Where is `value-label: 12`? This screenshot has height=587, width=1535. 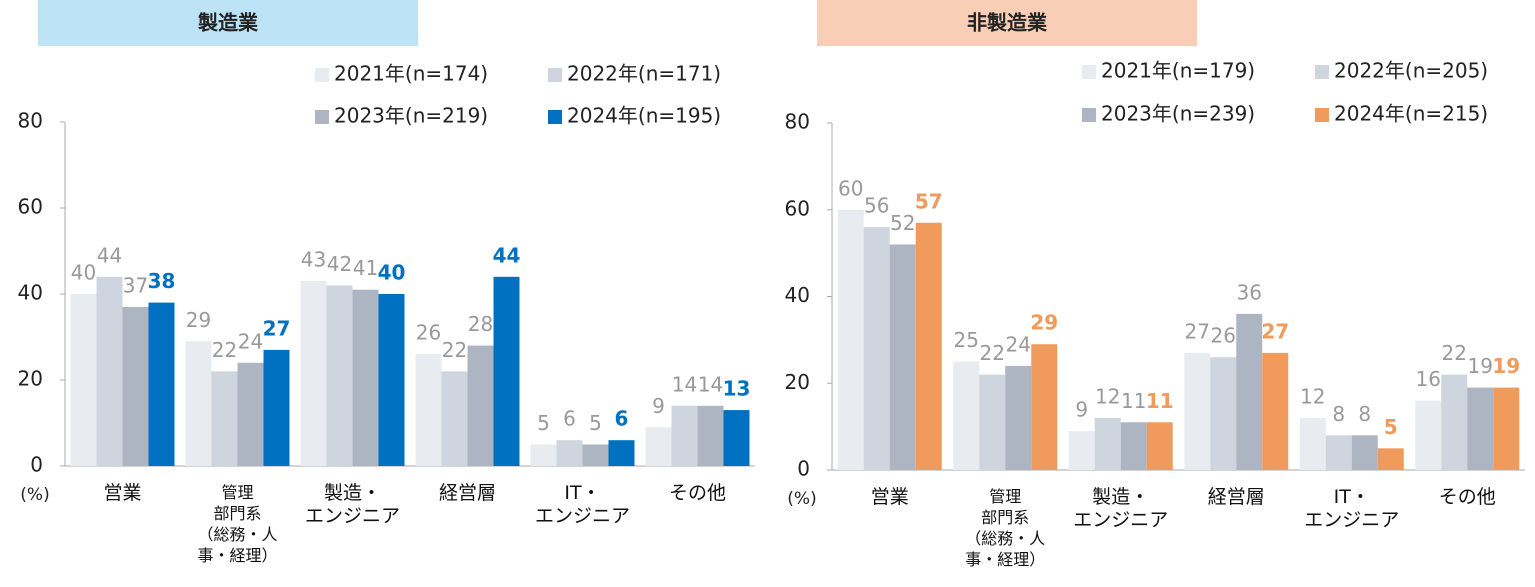 value-label: 12 is located at coordinates (1312, 396).